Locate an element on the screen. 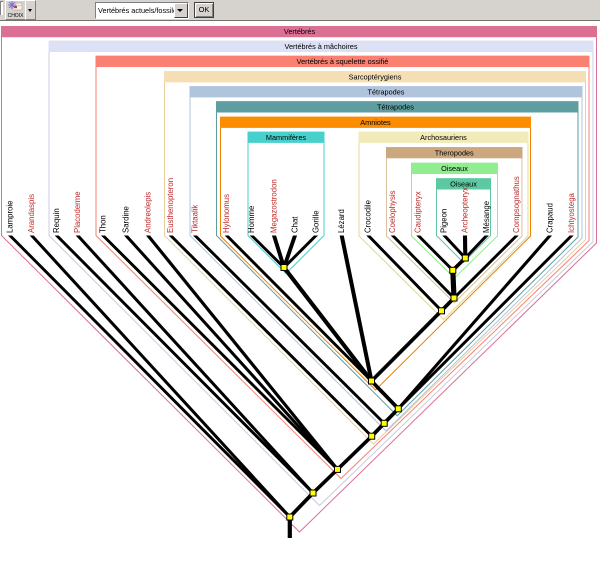  svg-text: Homme is located at coordinates (251, 219).